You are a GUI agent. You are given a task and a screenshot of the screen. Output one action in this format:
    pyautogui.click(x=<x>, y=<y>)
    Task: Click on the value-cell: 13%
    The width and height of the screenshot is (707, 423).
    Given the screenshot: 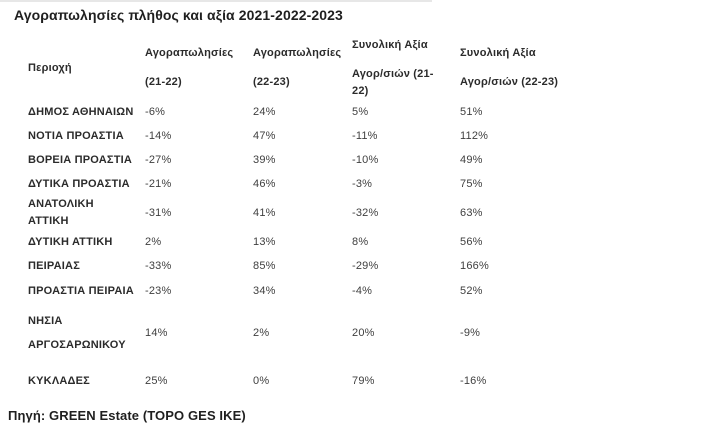 What is the action you would take?
    pyautogui.click(x=264, y=242)
    